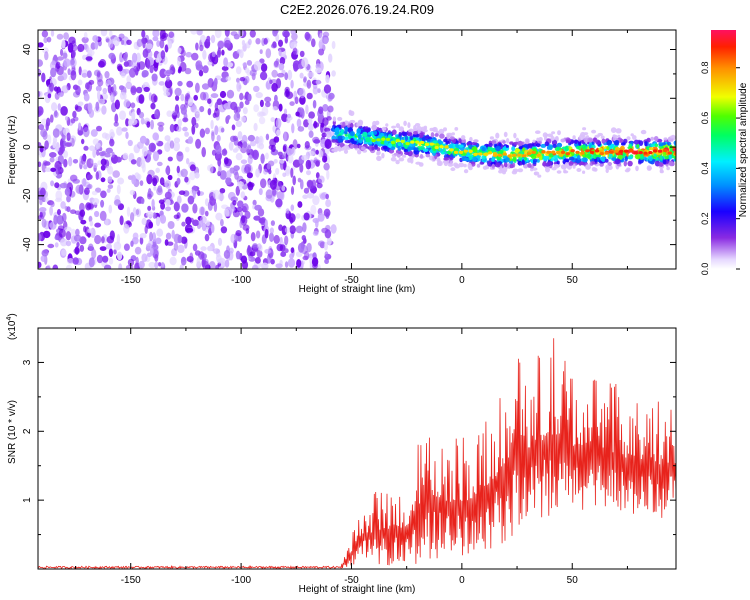  I want to click on spectrogram-x-label: Height of straight line (km), so click(357, 289).